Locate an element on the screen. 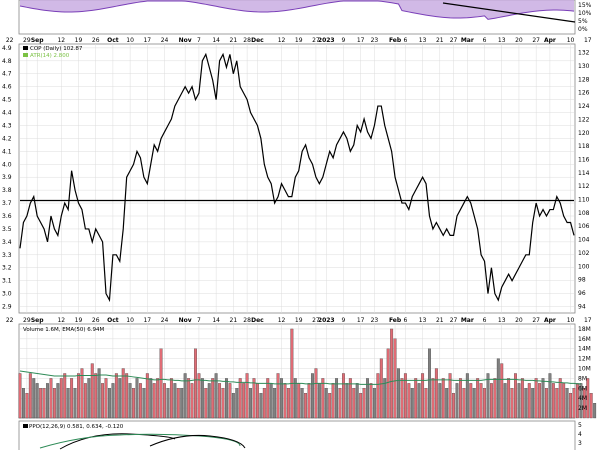  price-right-tick-label: 102 is located at coordinates (584, 253).